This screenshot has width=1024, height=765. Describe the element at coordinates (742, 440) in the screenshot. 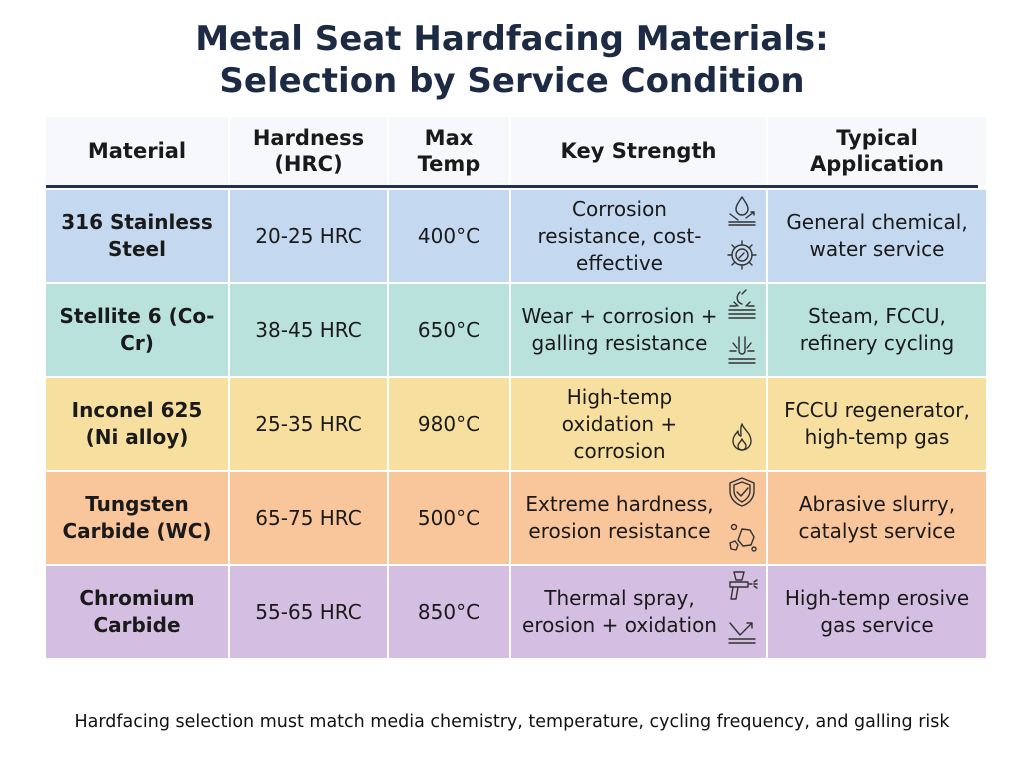

I see `flame-icon` at that location.